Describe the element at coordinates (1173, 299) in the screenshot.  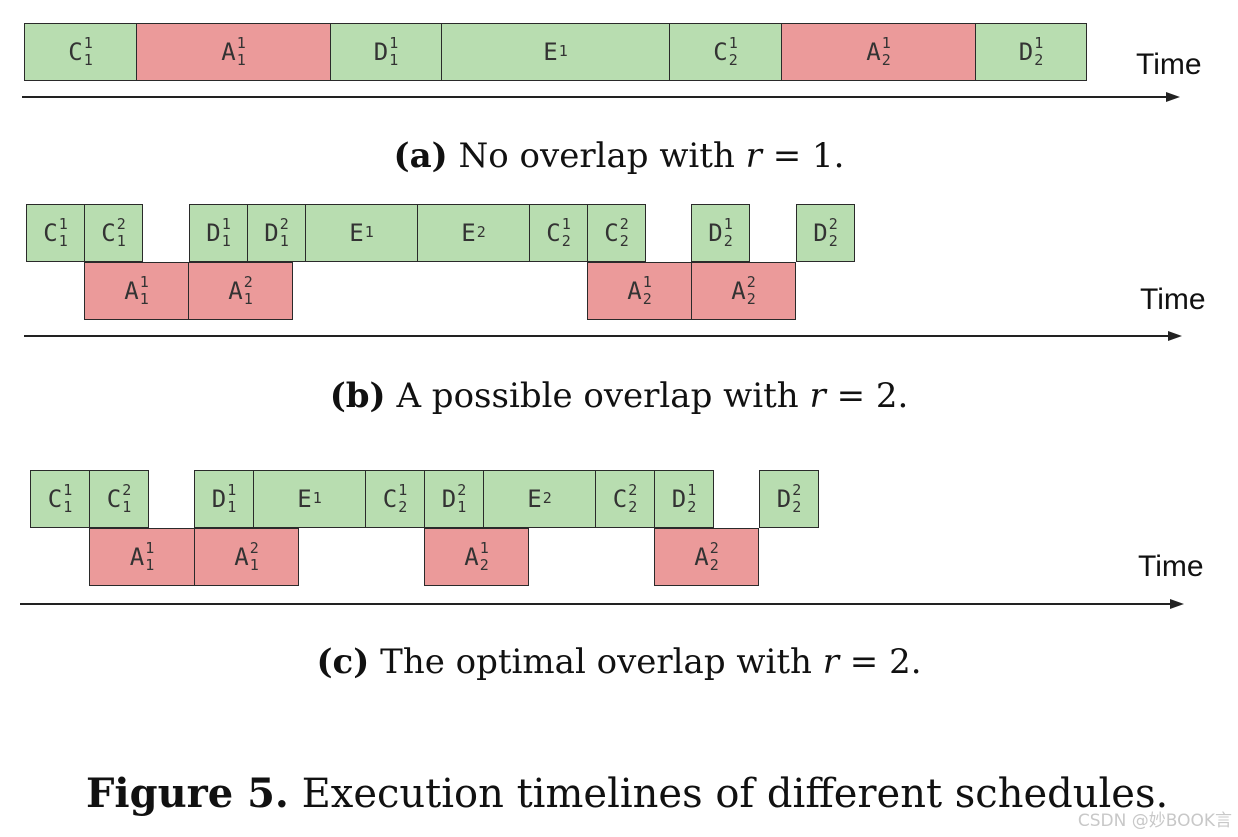
I see `time-label: Time` at that location.